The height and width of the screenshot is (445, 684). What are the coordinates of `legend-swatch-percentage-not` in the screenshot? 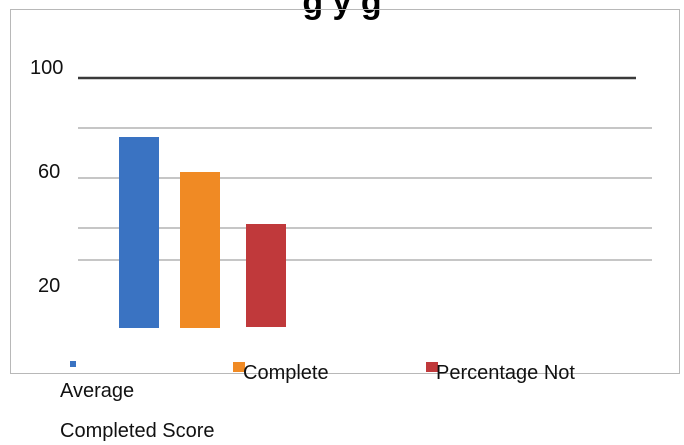 It's located at (432, 367).